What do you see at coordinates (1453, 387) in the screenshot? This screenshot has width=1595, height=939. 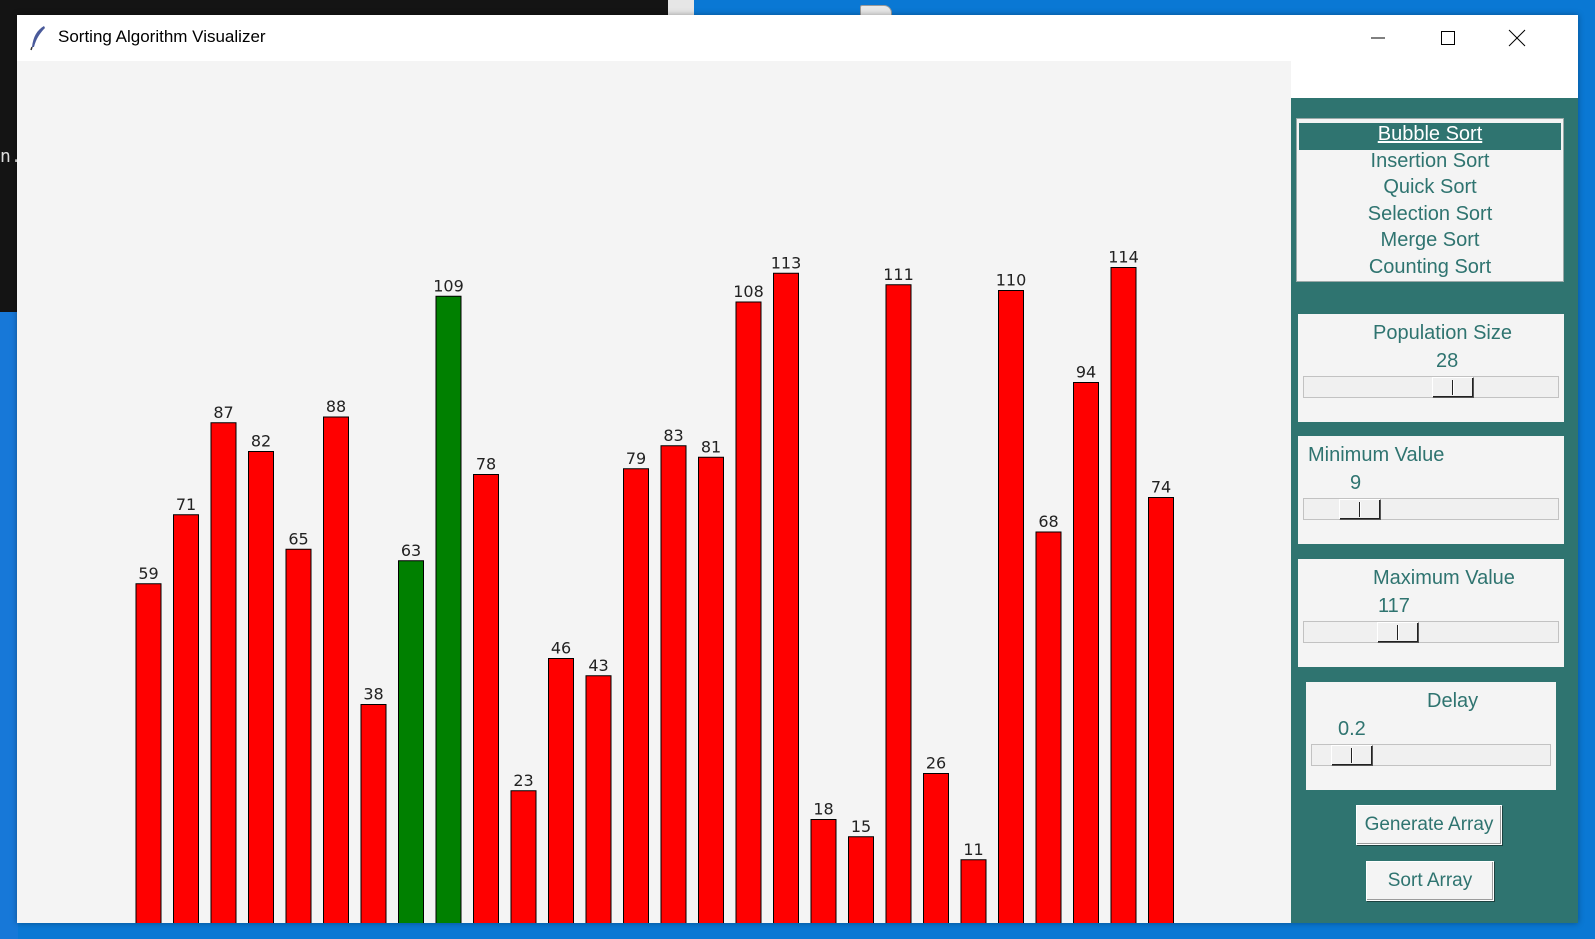 I see `population-slider-thumb` at bounding box center [1453, 387].